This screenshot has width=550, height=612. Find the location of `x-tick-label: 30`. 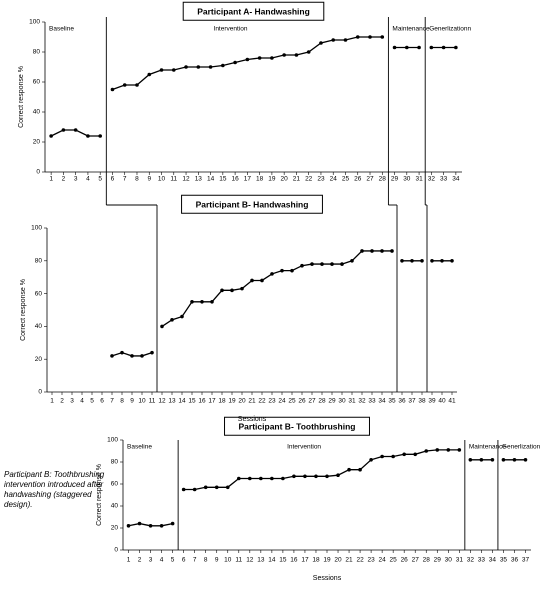

x-tick-label: 30 is located at coordinates (449, 560).